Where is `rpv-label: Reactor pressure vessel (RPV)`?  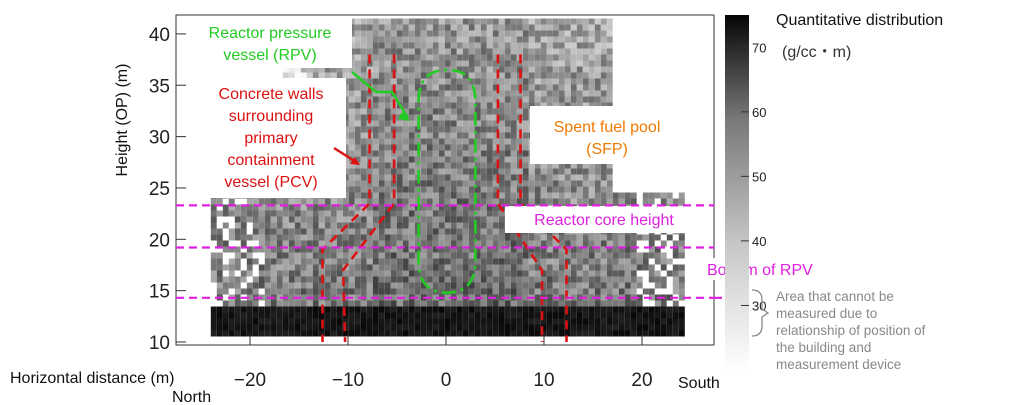
rpv-label: Reactor pressure vessel (RPV) is located at coordinates (270, 43).